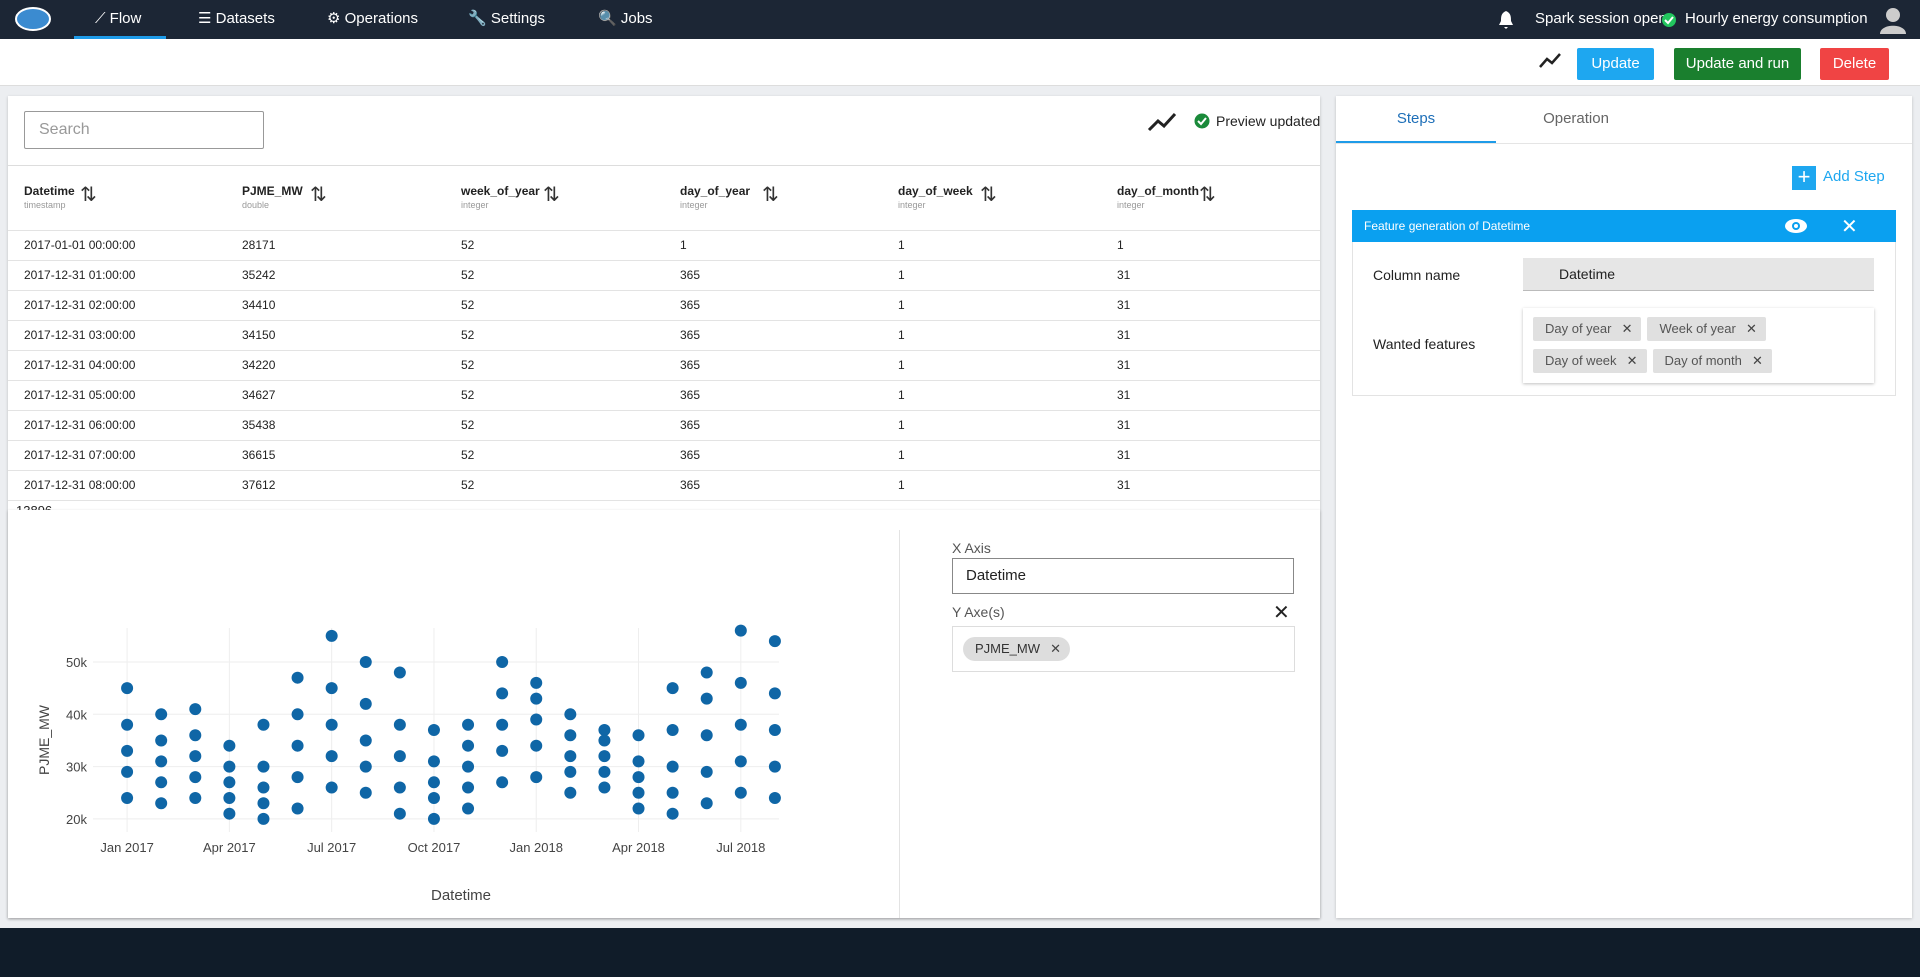 The width and height of the screenshot is (1920, 977). Describe the element at coordinates (1698, 274) in the screenshot. I see `column-name-input: Datetime` at that location.